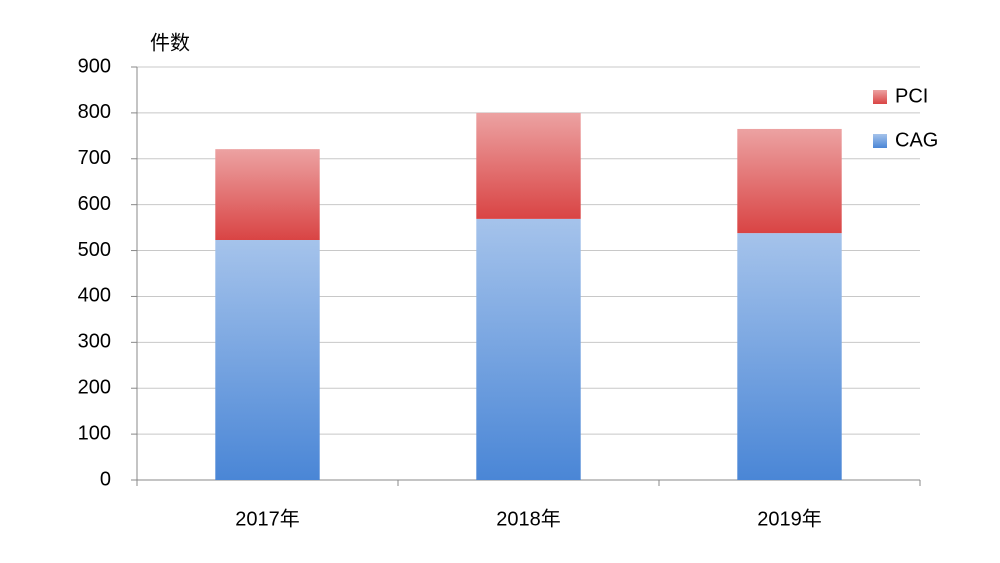 The width and height of the screenshot is (1000, 563). I want to click on y-tick-label: 800, so click(94, 112).